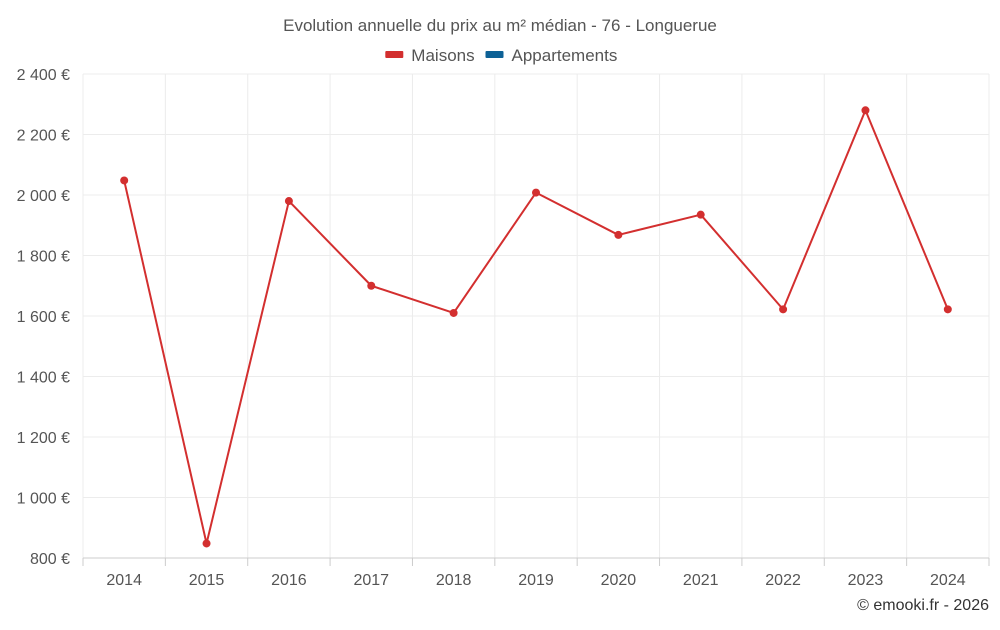 Image resolution: width=1000 pixels, height=630 pixels. What do you see at coordinates (43, 257) in the screenshot?
I see `y-tick-label: 1 800 €` at bounding box center [43, 257].